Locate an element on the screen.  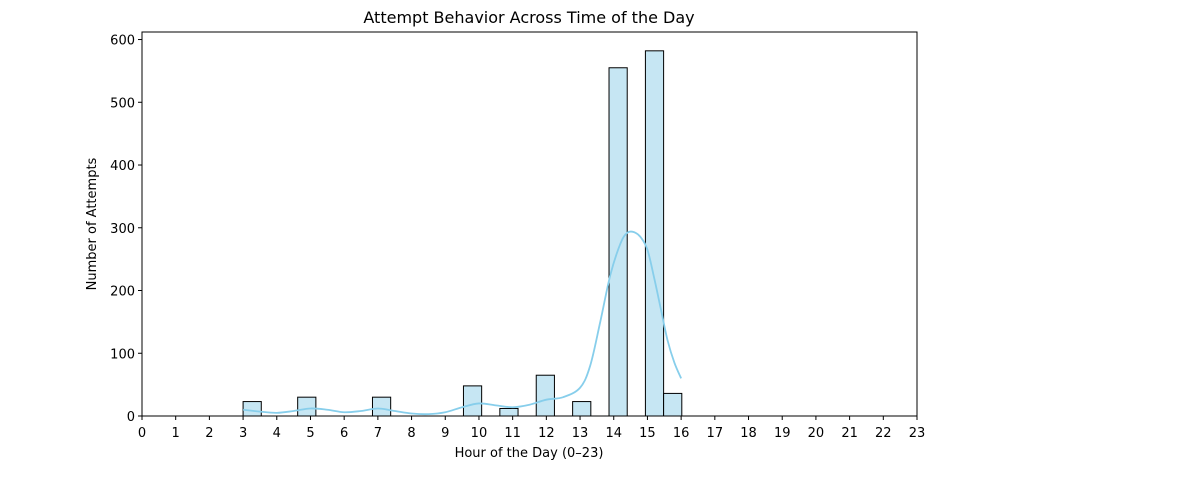
x-tick-label-23: 23 is located at coordinates (917, 433).